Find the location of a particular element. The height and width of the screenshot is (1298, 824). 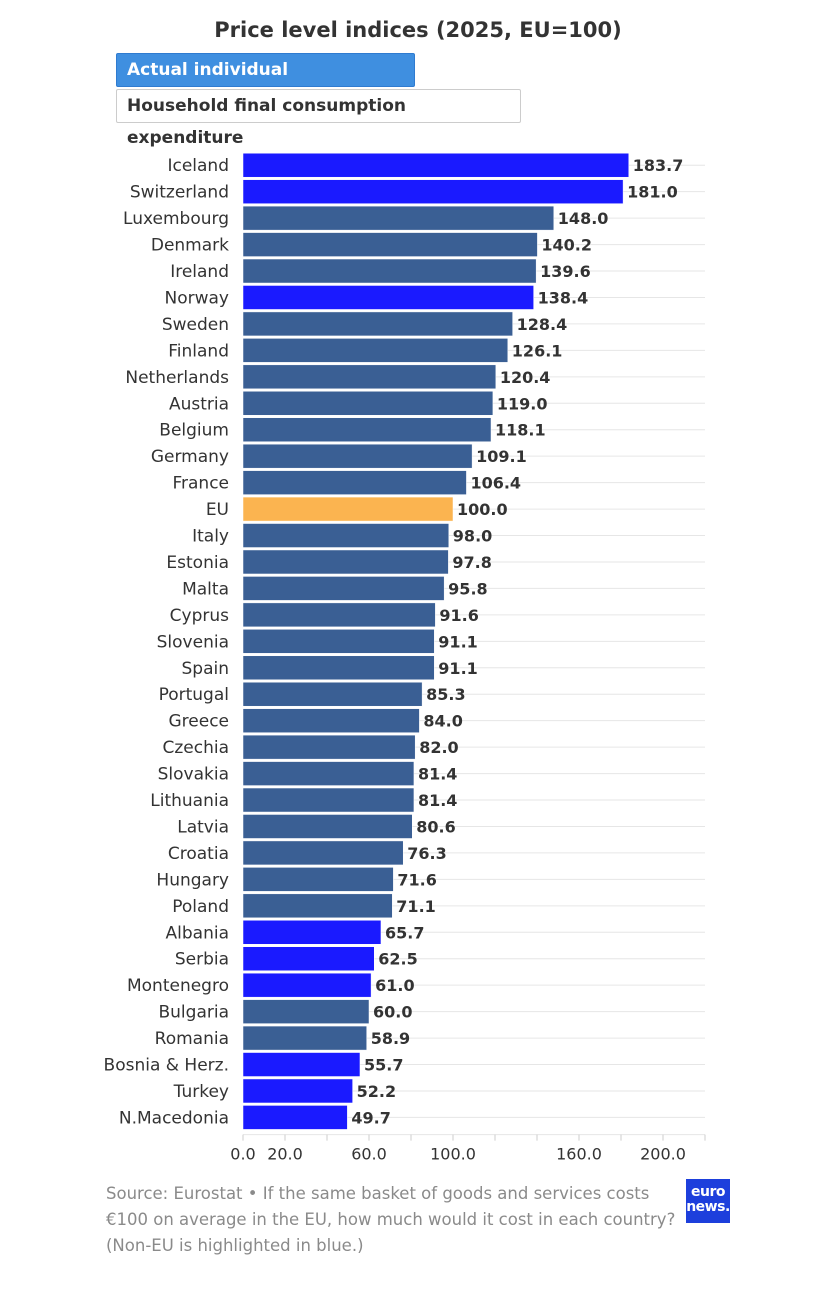

bar-italy is located at coordinates (346, 535).